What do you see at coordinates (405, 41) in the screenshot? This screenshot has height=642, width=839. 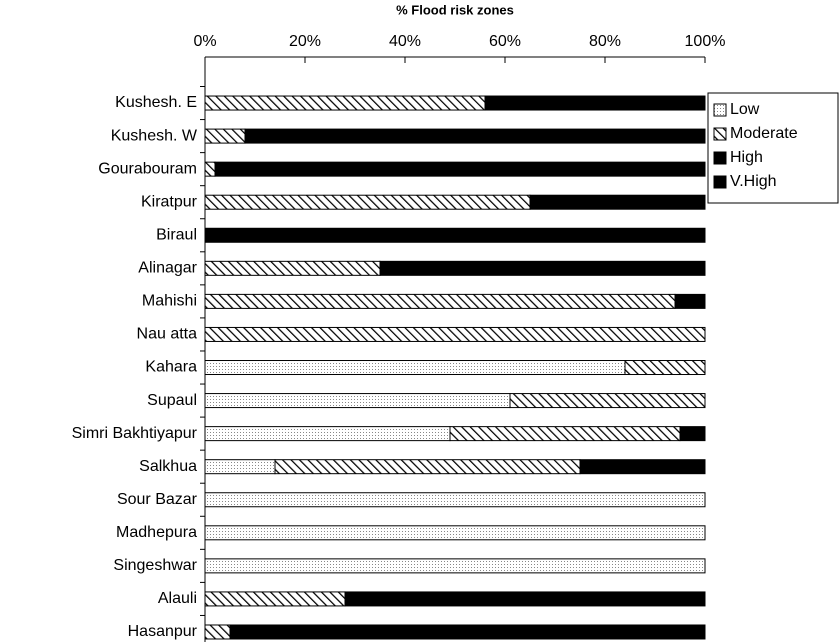 I see `x-tick-label: 40%` at bounding box center [405, 41].